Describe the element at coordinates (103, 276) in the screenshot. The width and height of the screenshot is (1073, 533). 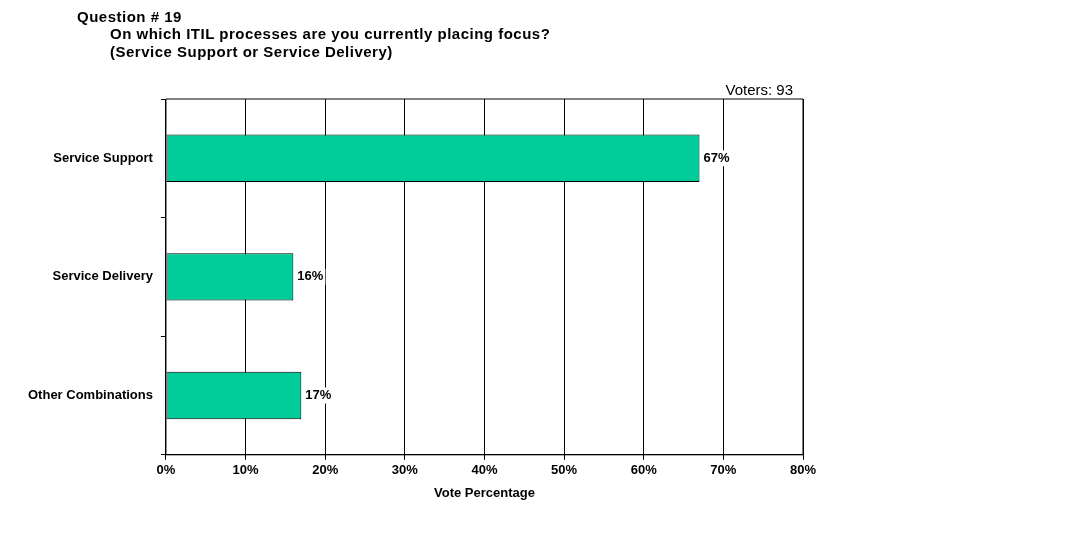
I see `y-tick-label: Service Delivery` at that location.